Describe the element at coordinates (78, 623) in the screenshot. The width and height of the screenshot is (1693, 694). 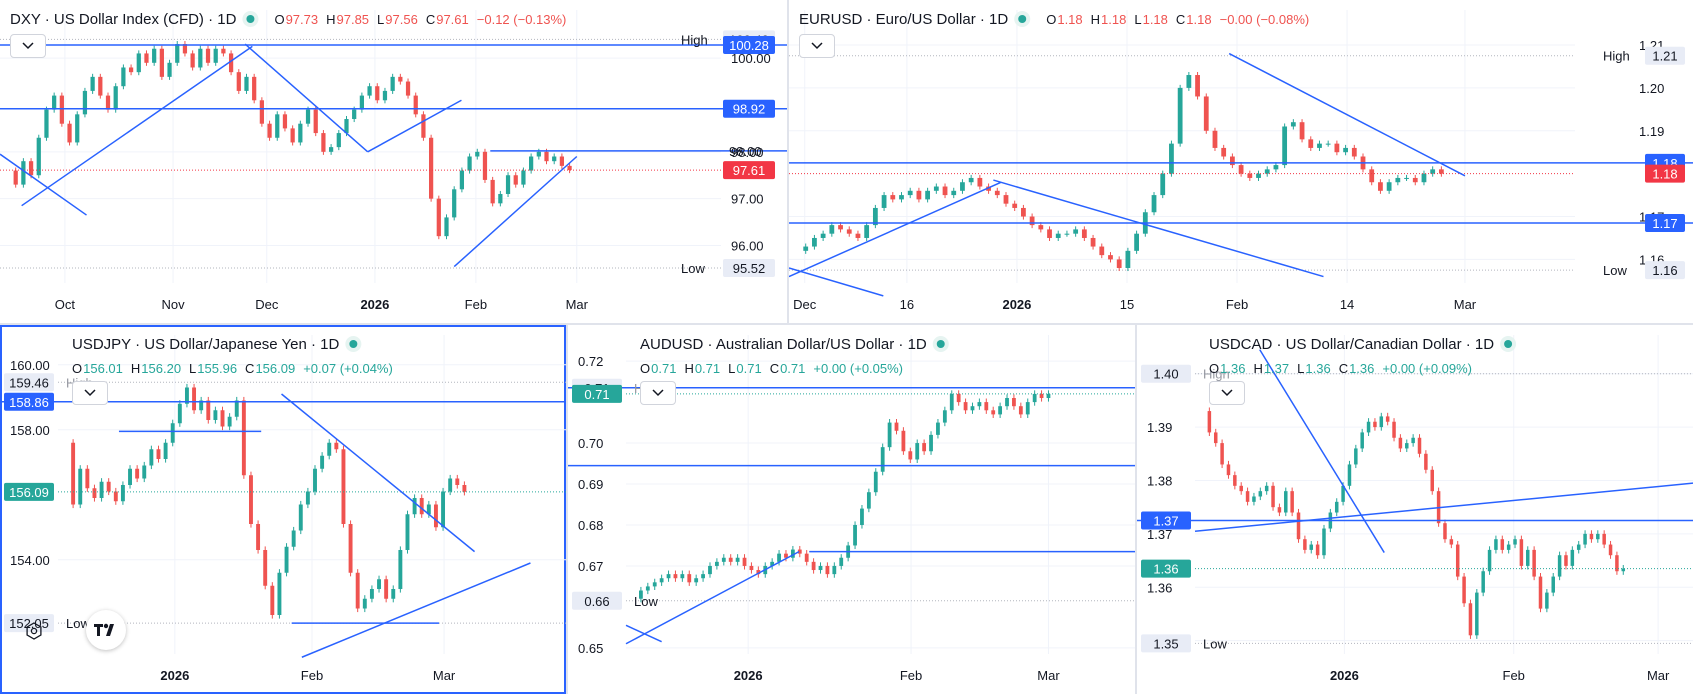
I see `low-label: Low` at that location.